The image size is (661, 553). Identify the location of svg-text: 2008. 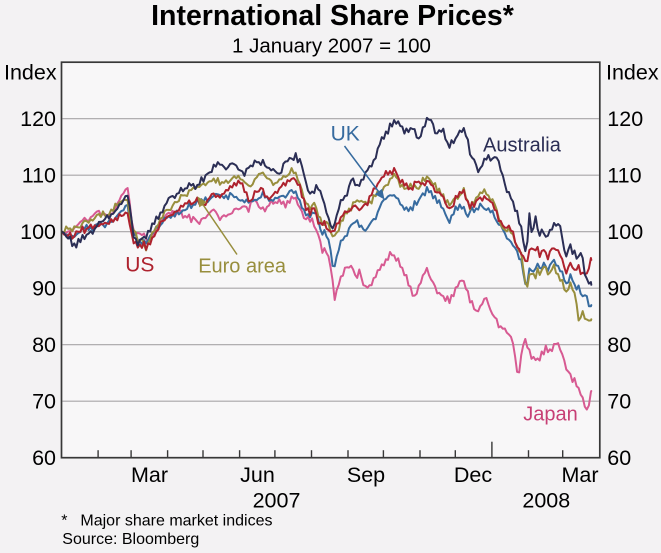
(546, 500).